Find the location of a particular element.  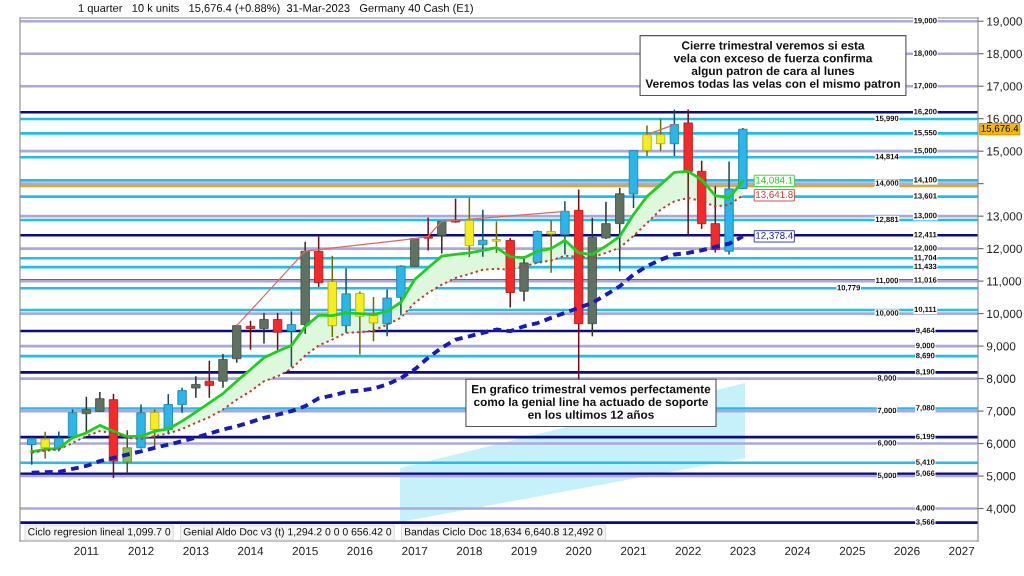

y-tick-label: 17,000 is located at coordinates (1004, 87).